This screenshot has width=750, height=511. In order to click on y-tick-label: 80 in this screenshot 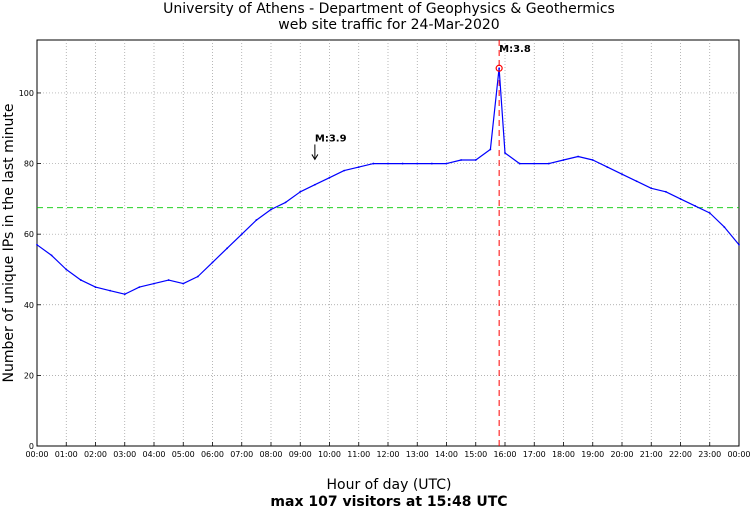, I will do `click(29, 164)`.